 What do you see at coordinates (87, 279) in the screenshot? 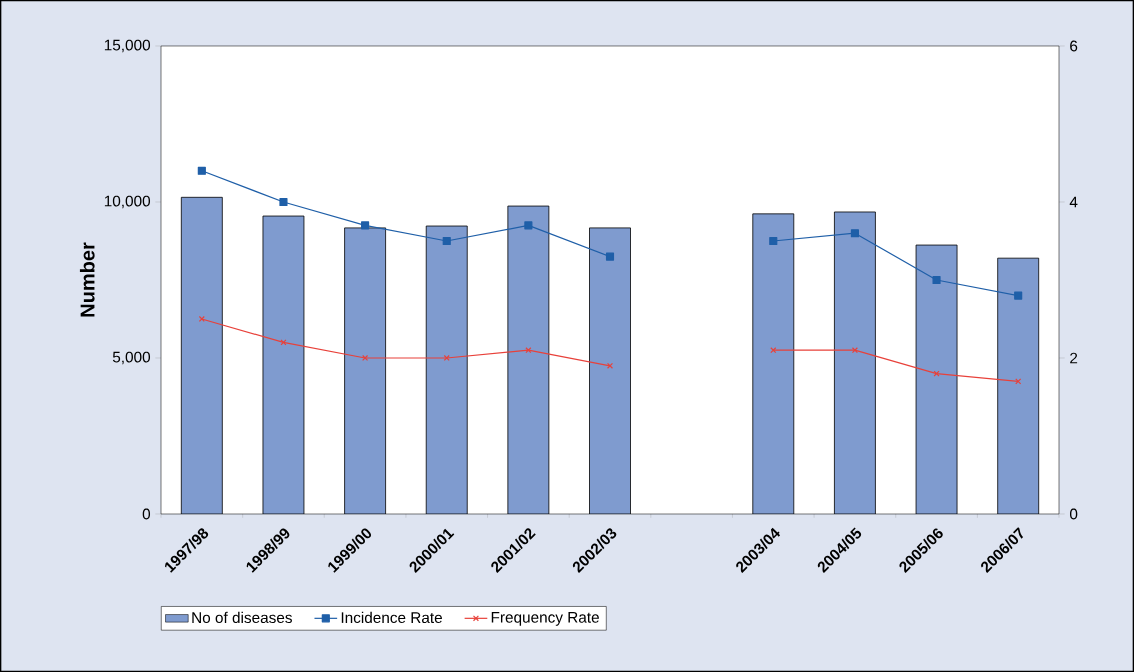
I see `y-axis-title: Number` at bounding box center [87, 279].